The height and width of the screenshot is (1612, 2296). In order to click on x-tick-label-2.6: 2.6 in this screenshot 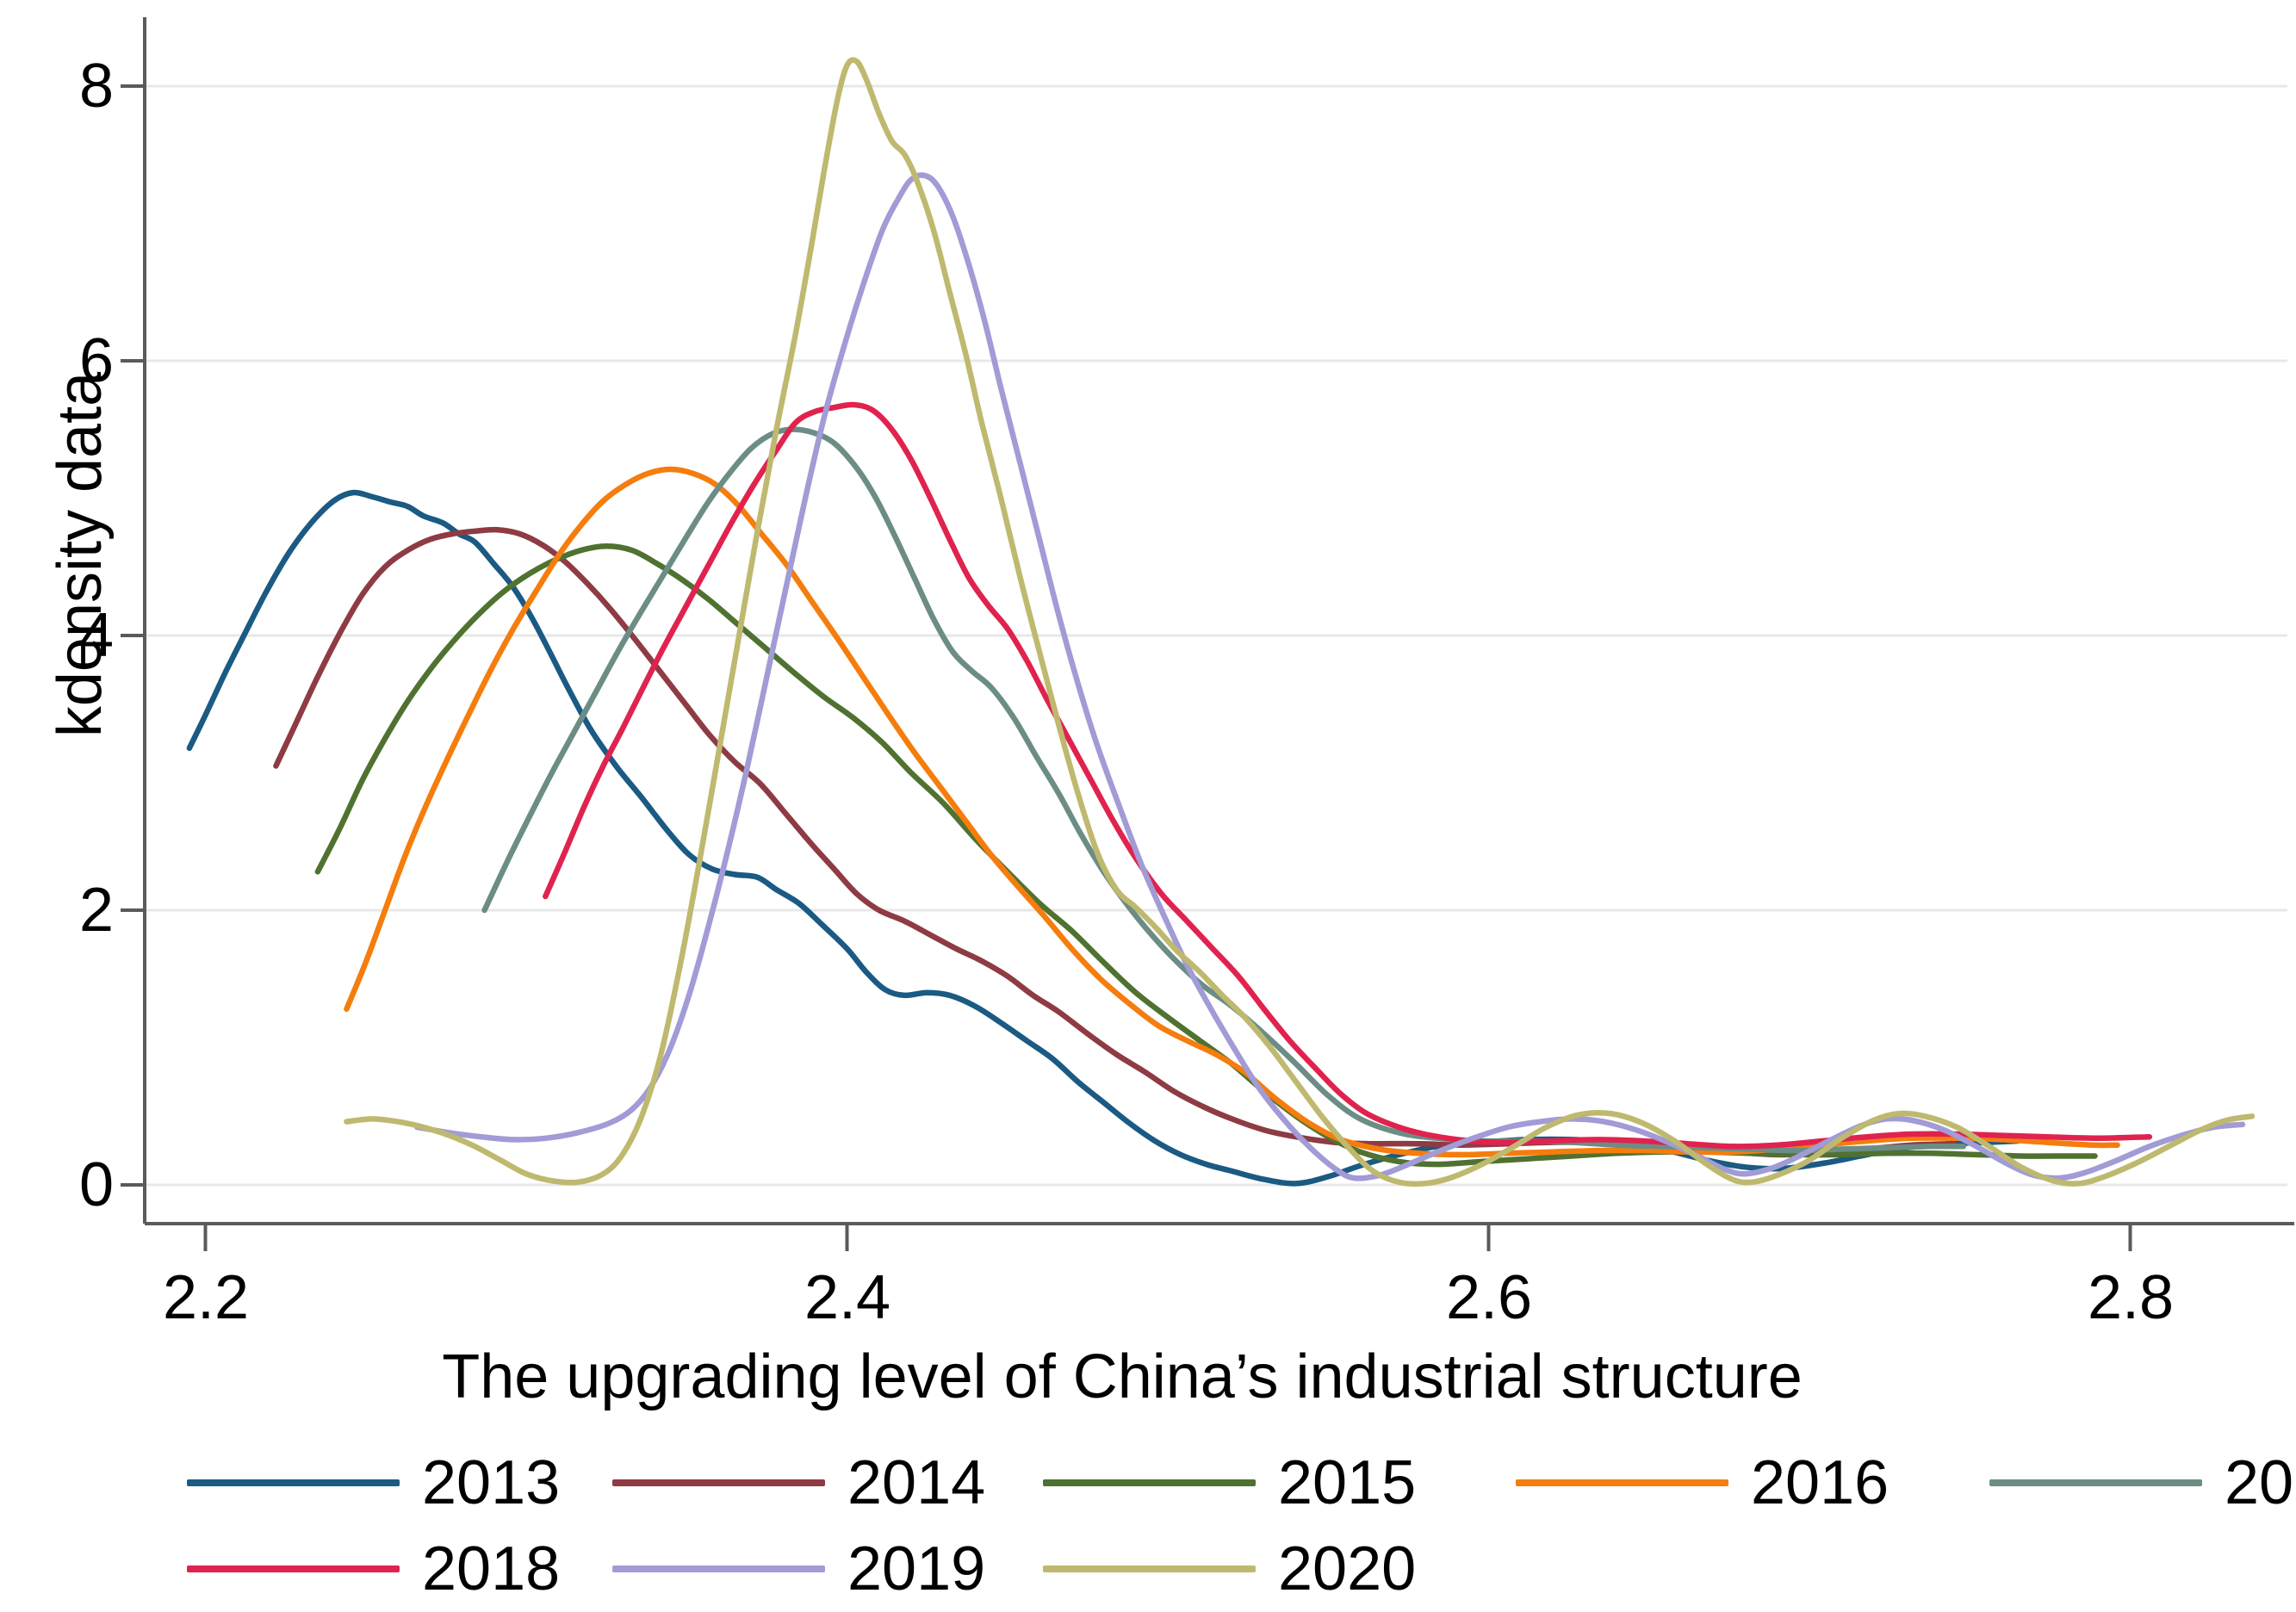, I will do `click(1489, 1298)`.